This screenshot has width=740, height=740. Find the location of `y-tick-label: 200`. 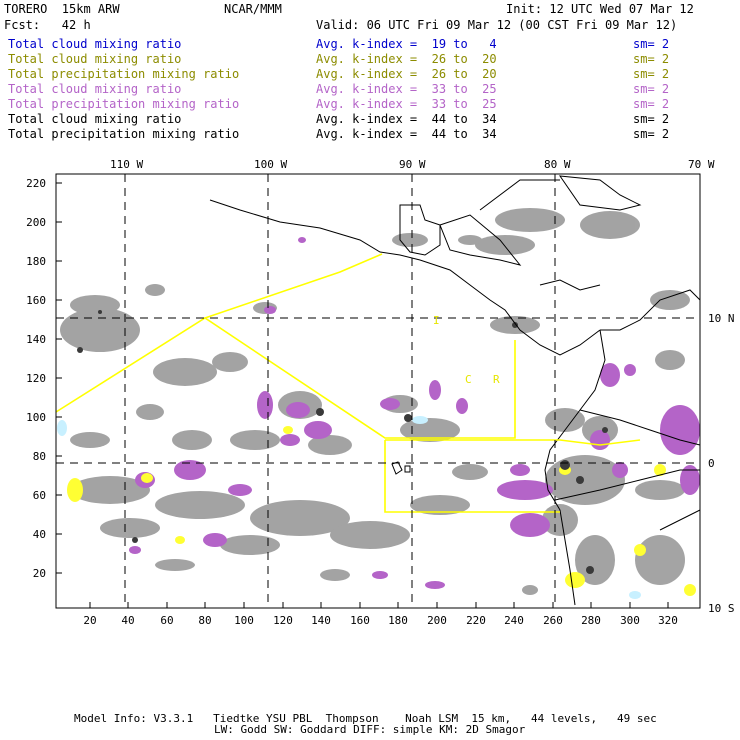

y-tick-label: 200 is located at coordinates (36, 222).